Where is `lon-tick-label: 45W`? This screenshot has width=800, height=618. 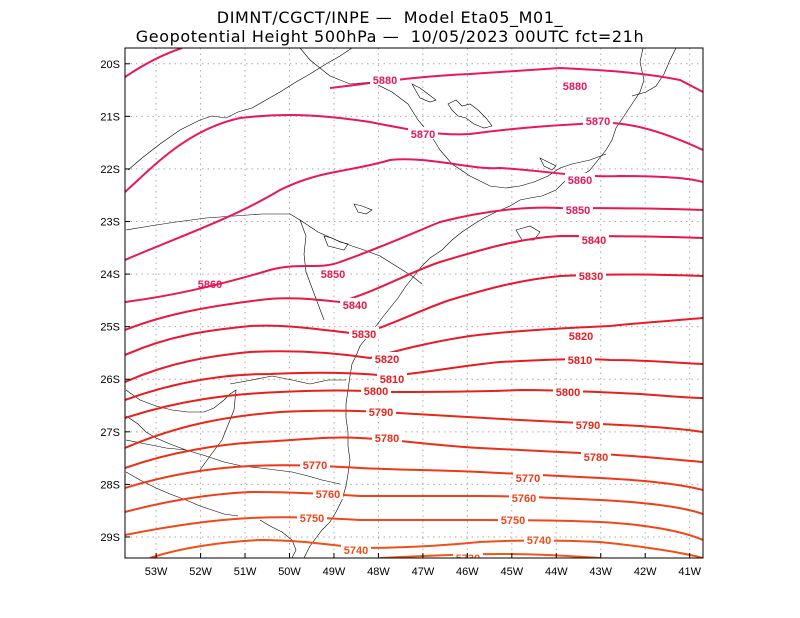
lon-tick-label: 45W is located at coordinates (512, 572).